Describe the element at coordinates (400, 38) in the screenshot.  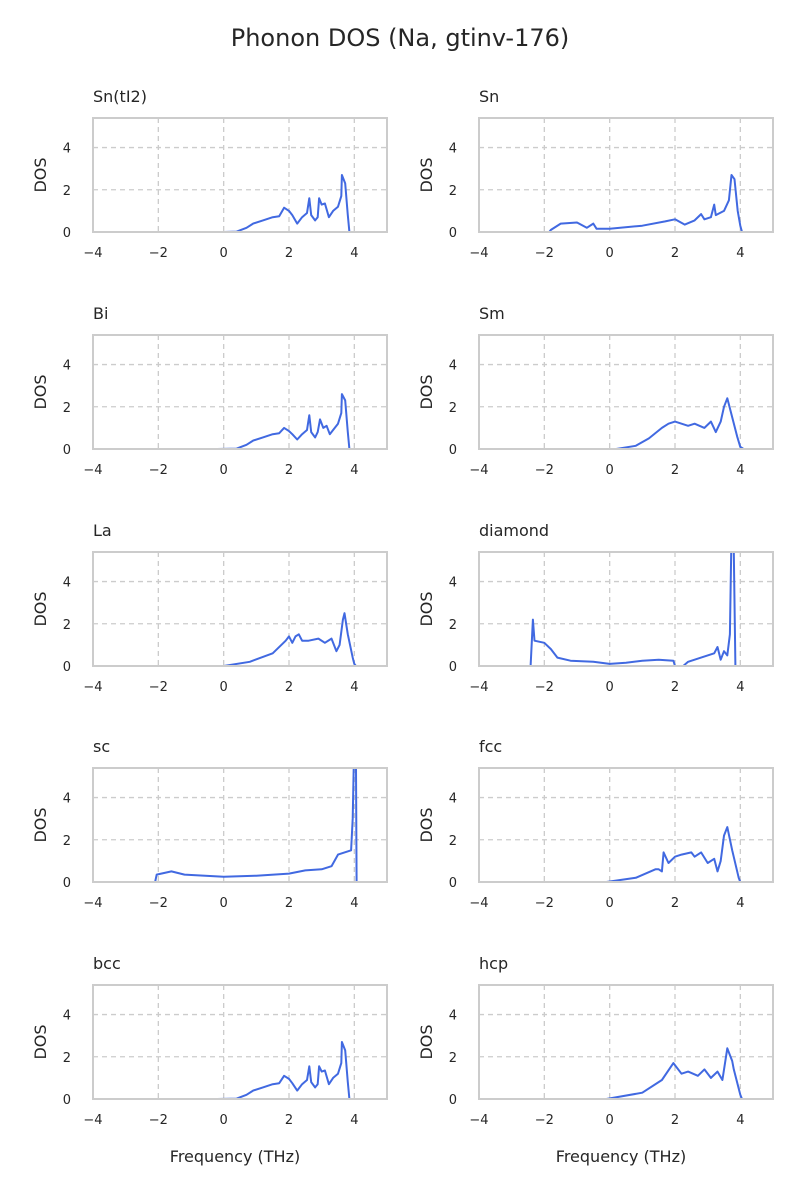
I see `figure-title: Phonon DOS (Na, gtinv-176)` at that location.